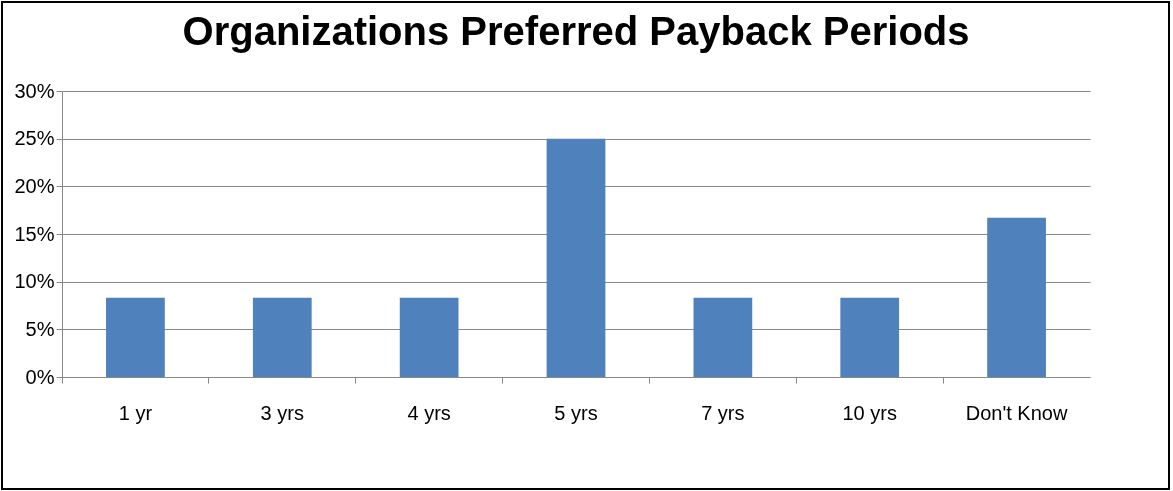 This screenshot has width=1173, height=491. I want to click on x-tick-label: 4 yrs, so click(429, 412).